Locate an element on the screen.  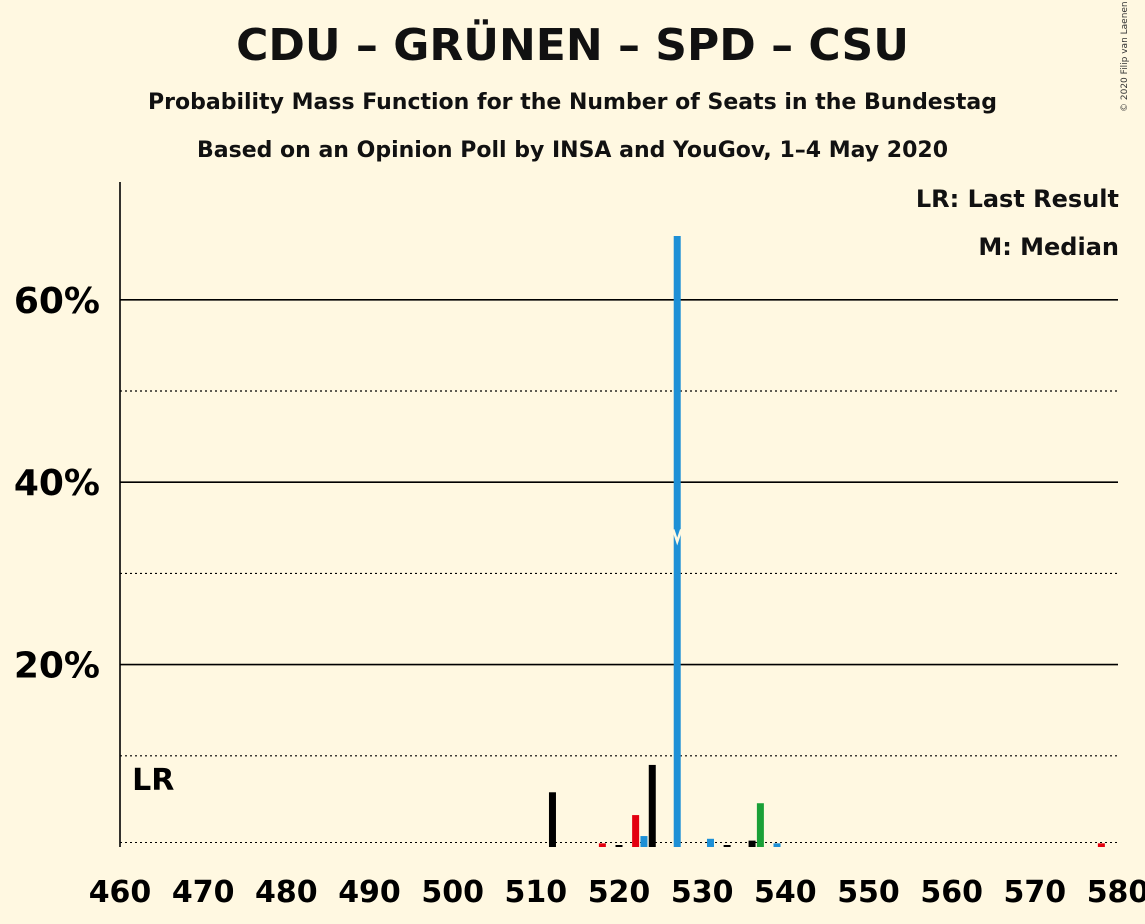
y-tick-label: 20% is located at coordinates (57, 666).